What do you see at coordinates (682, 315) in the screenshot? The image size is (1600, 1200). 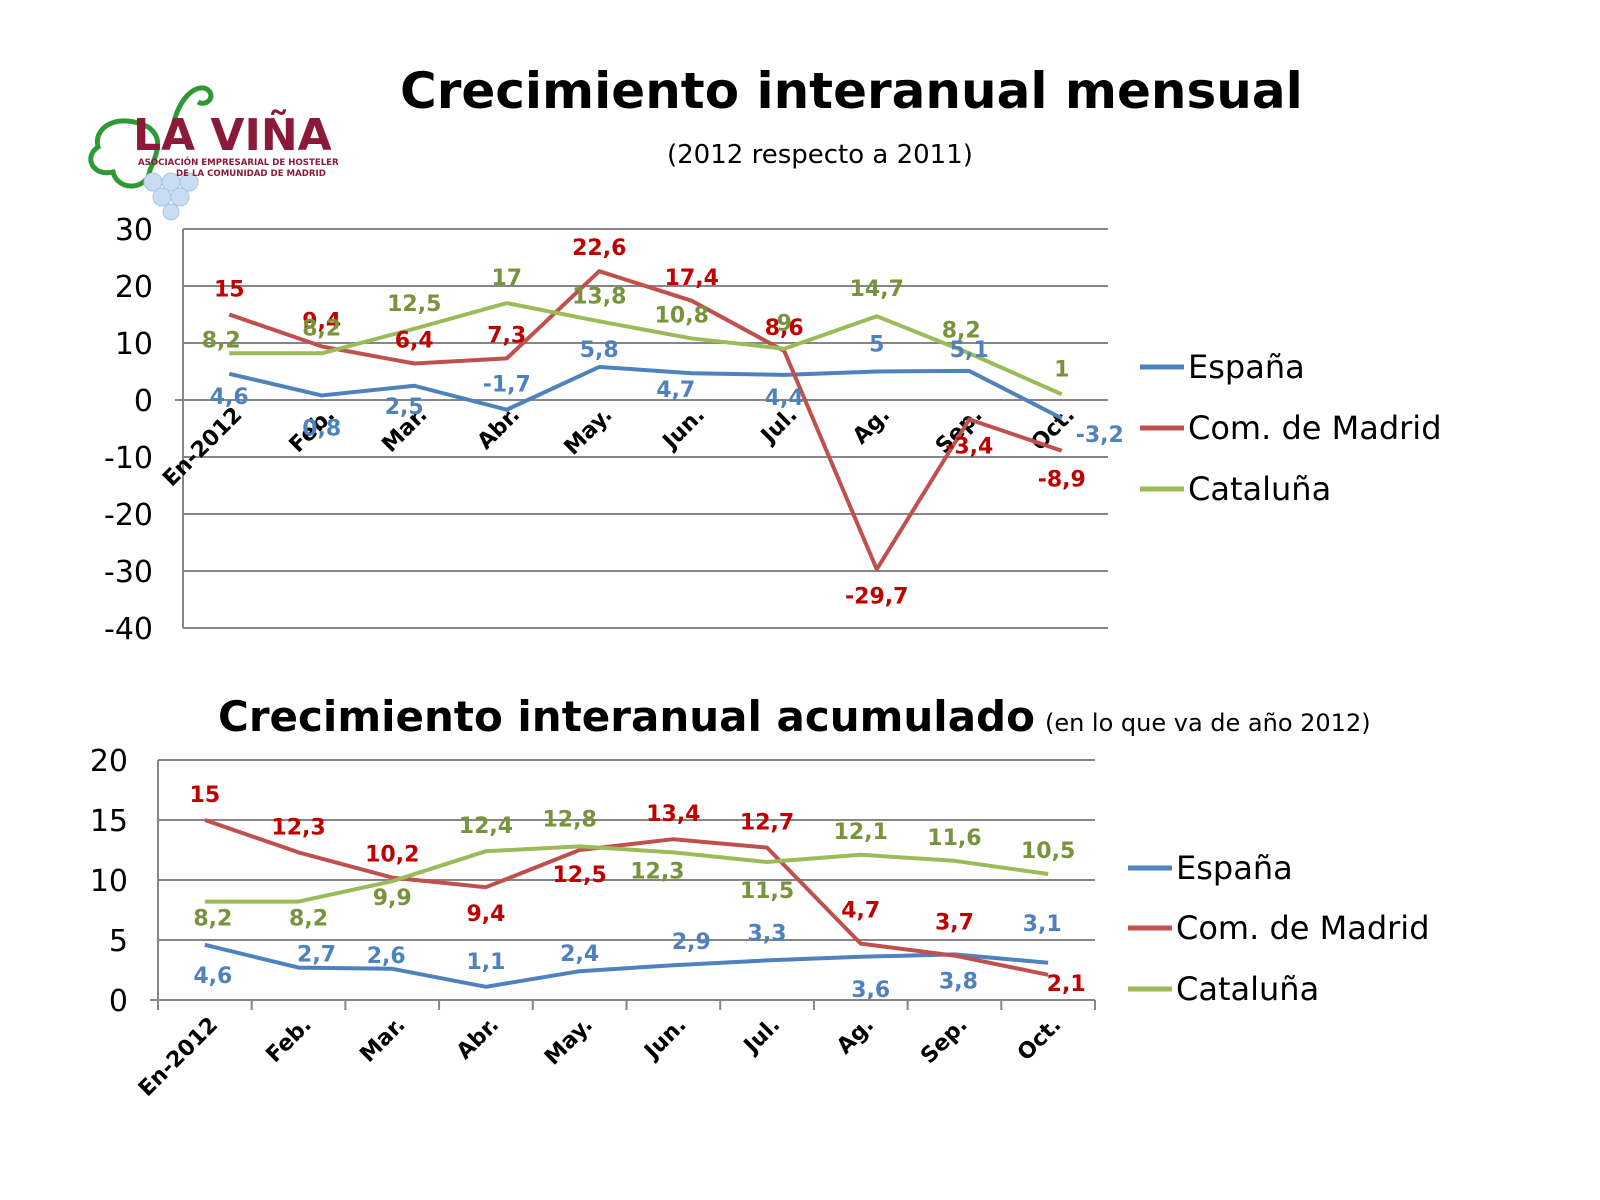 I see `data-label-cataluna: 10,8` at bounding box center [682, 315].